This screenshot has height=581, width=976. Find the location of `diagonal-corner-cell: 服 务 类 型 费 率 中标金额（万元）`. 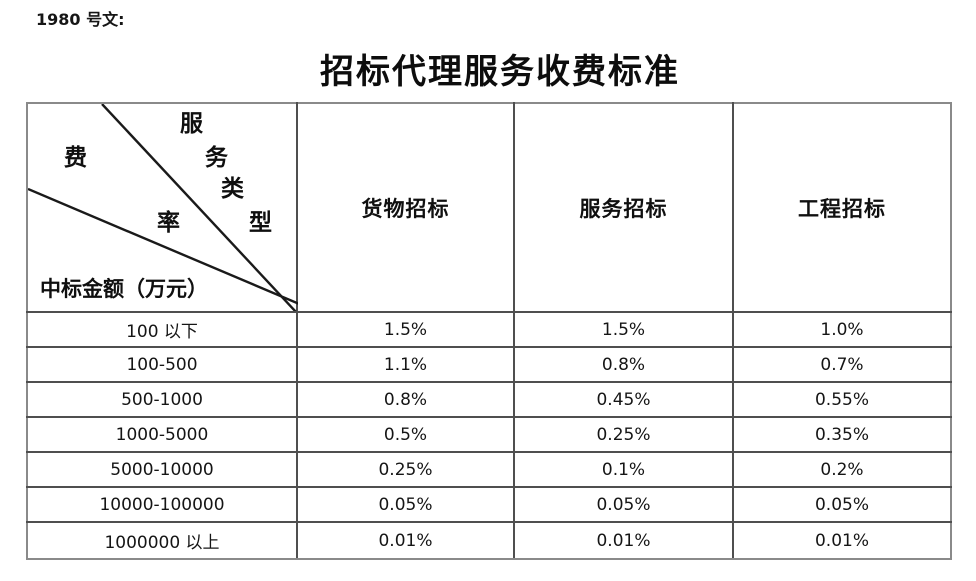

diagonal-corner-cell: 服 务 类 型 费 率 中标金额（万元） is located at coordinates (162, 207).